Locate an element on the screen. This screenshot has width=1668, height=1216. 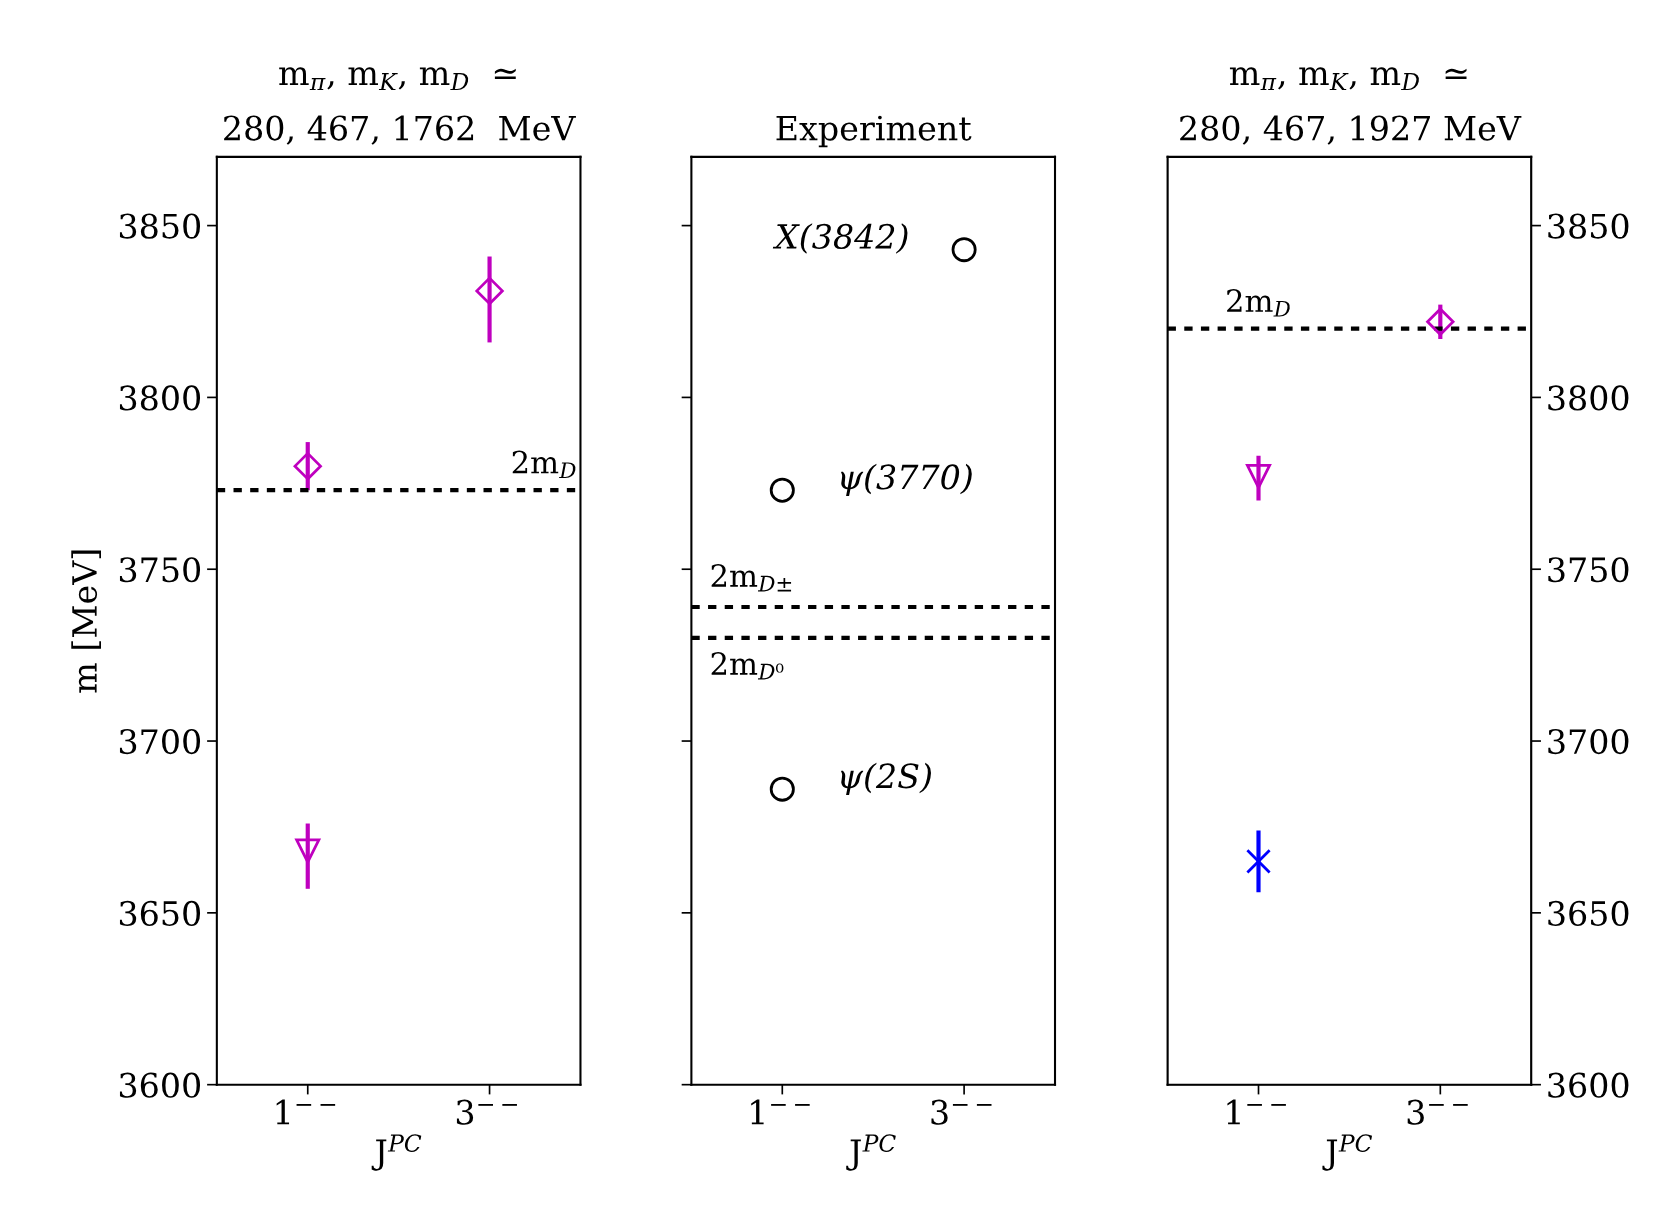
chart-title: m$_{π}$, m$_{K}$, m$_{D}$ ≃ 280, 467, 1762 MeV is located at coordinates (400, 106).